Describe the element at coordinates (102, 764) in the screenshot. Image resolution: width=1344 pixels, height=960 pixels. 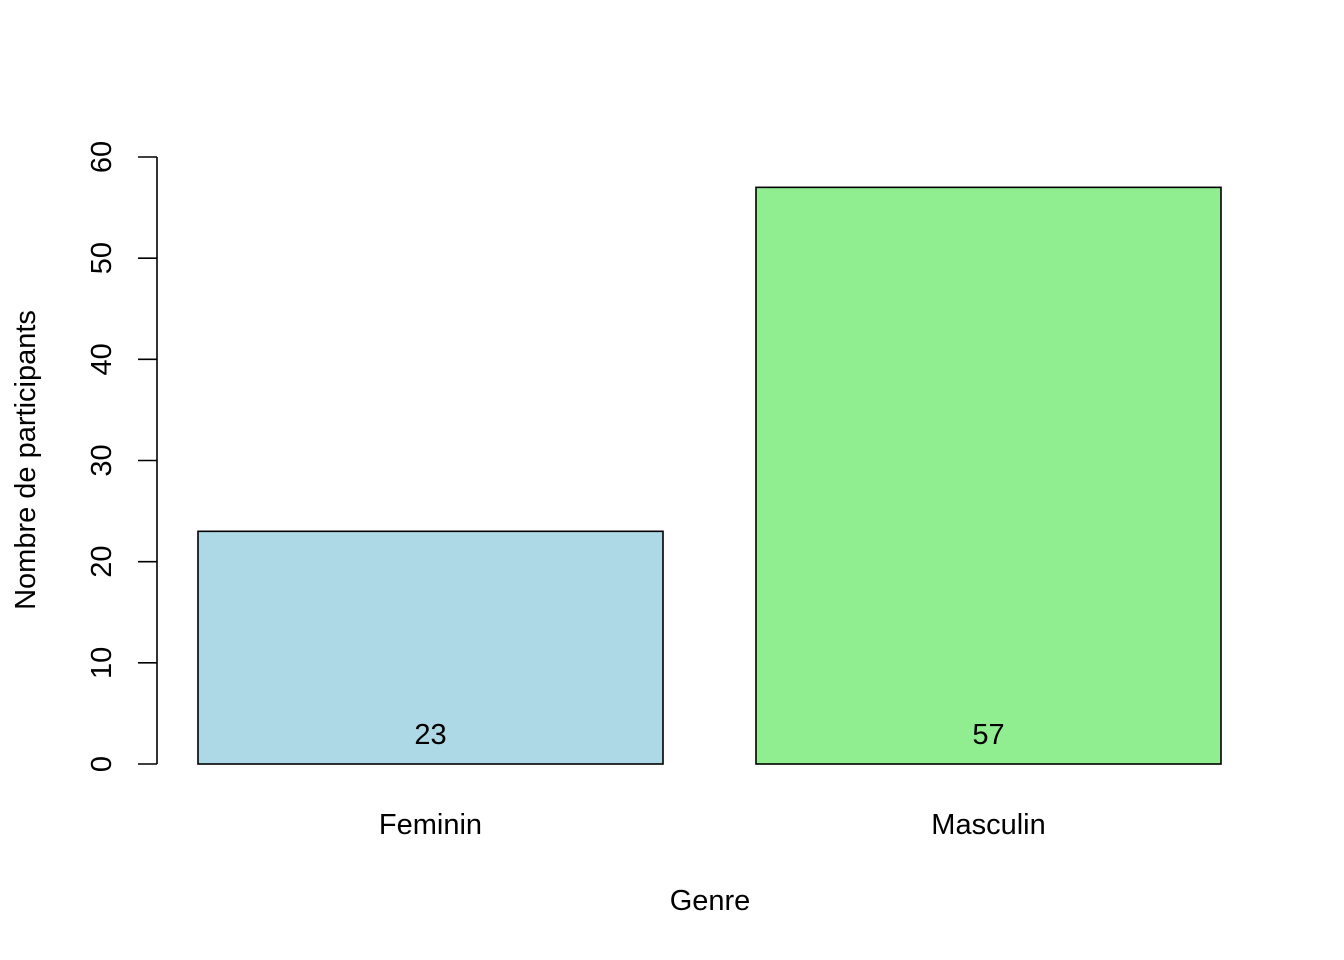
I see `y-tick-label: 0` at that location.